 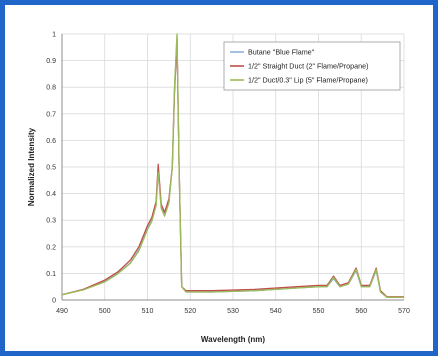 I want to click on x-tick-label: 570, so click(x=404, y=311).